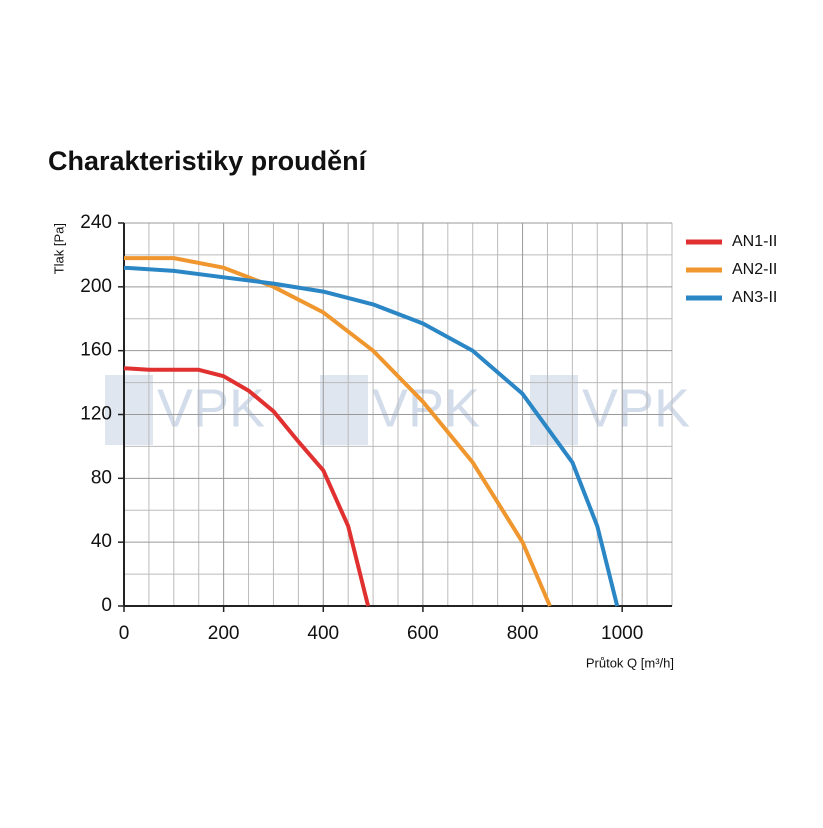 The height and width of the screenshot is (828, 823). What do you see at coordinates (224, 633) in the screenshot?
I see `x-tick-label: 200` at bounding box center [224, 633].